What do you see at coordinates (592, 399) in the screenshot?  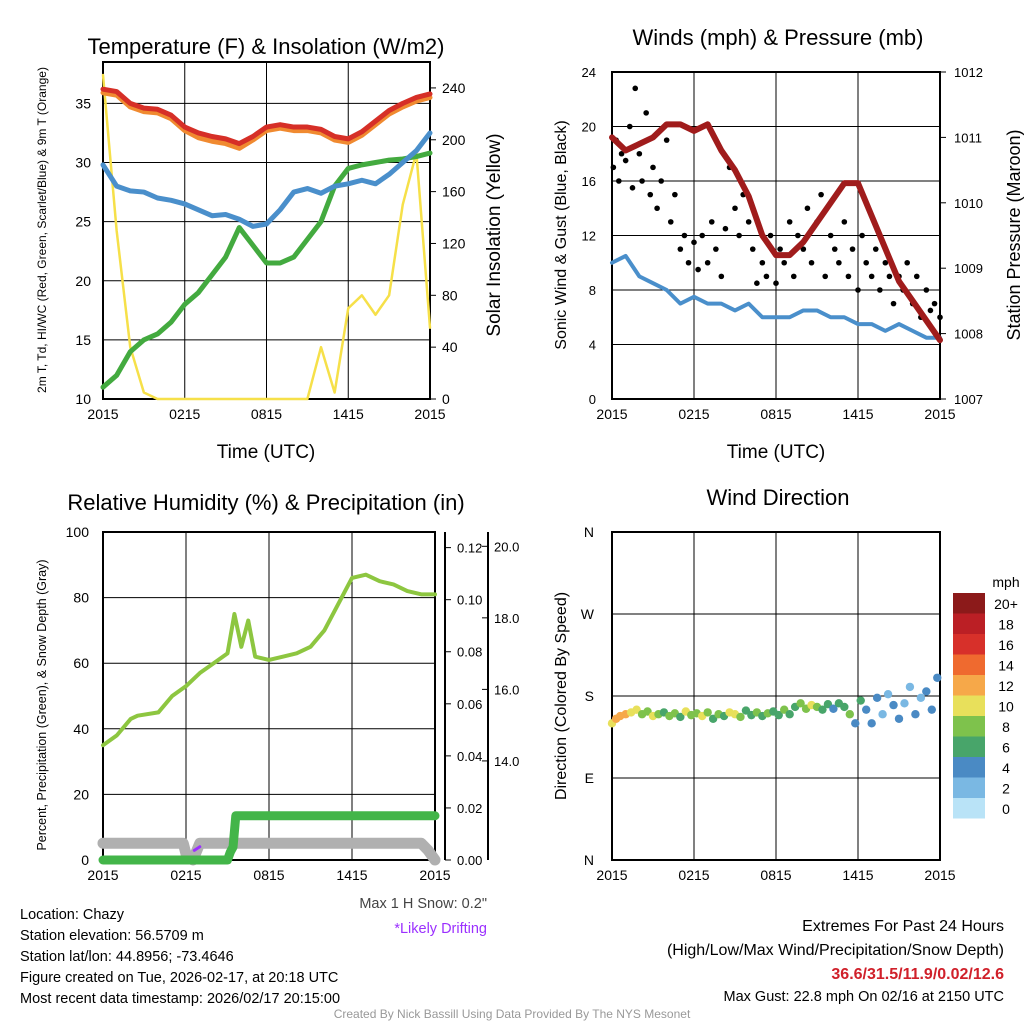 I see `y-tick-label: 0` at bounding box center [592, 399].